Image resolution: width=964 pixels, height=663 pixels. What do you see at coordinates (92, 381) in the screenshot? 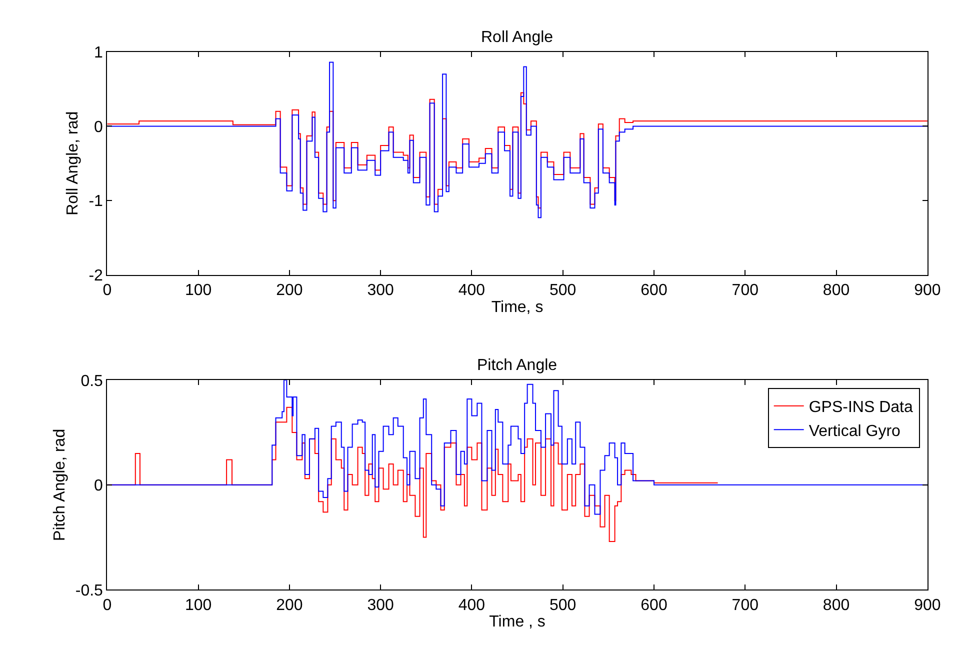
I see `y-tick-label: 0.5` at bounding box center [92, 381].